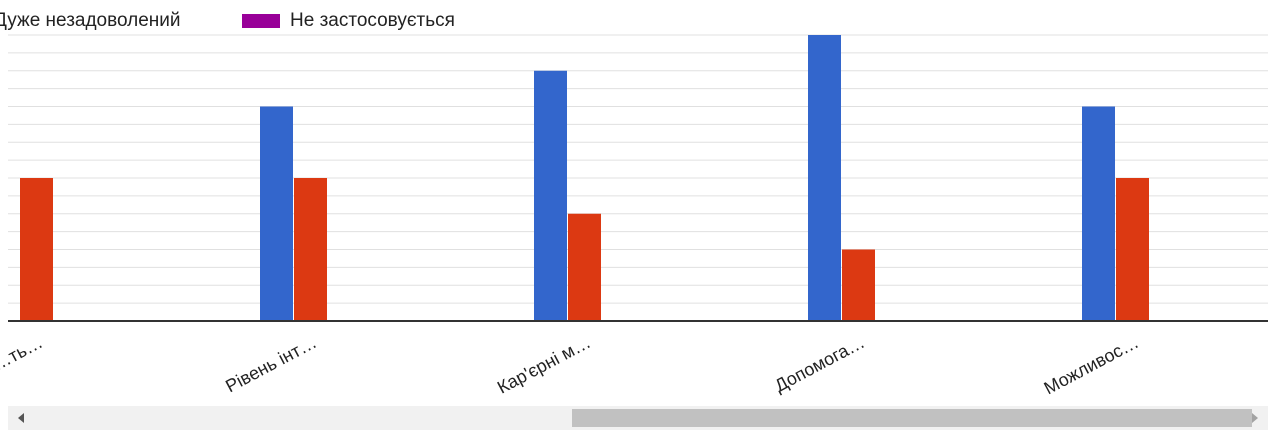  What do you see at coordinates (372, 20) in the screenshot?
I see `legend-label: Не застосовується` at bounding box center [372, 20].